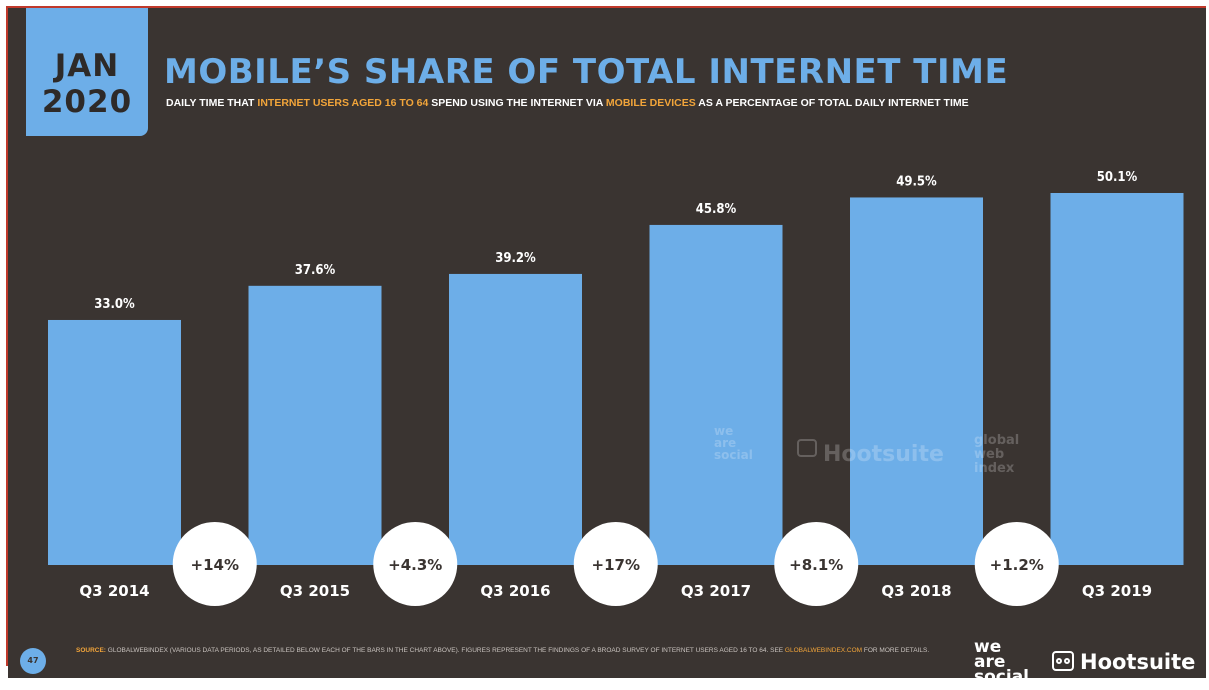 This screenshot has height=690, width=1209. I want to click on change-label: +8.1%, so click(816, 565).